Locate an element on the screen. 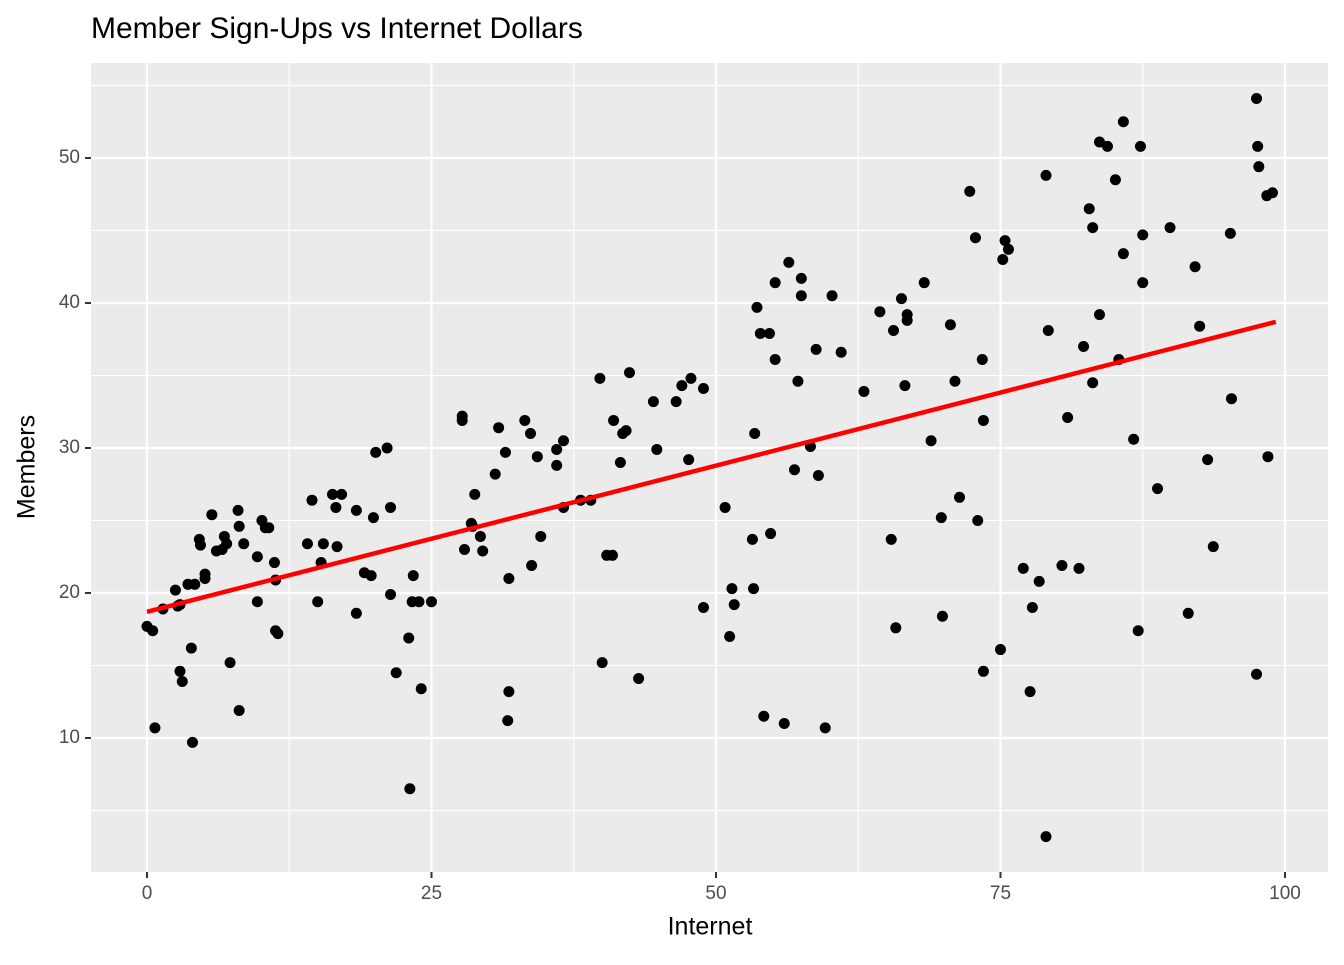  y-tick-label: 20 is located at coordinates (69, 592).